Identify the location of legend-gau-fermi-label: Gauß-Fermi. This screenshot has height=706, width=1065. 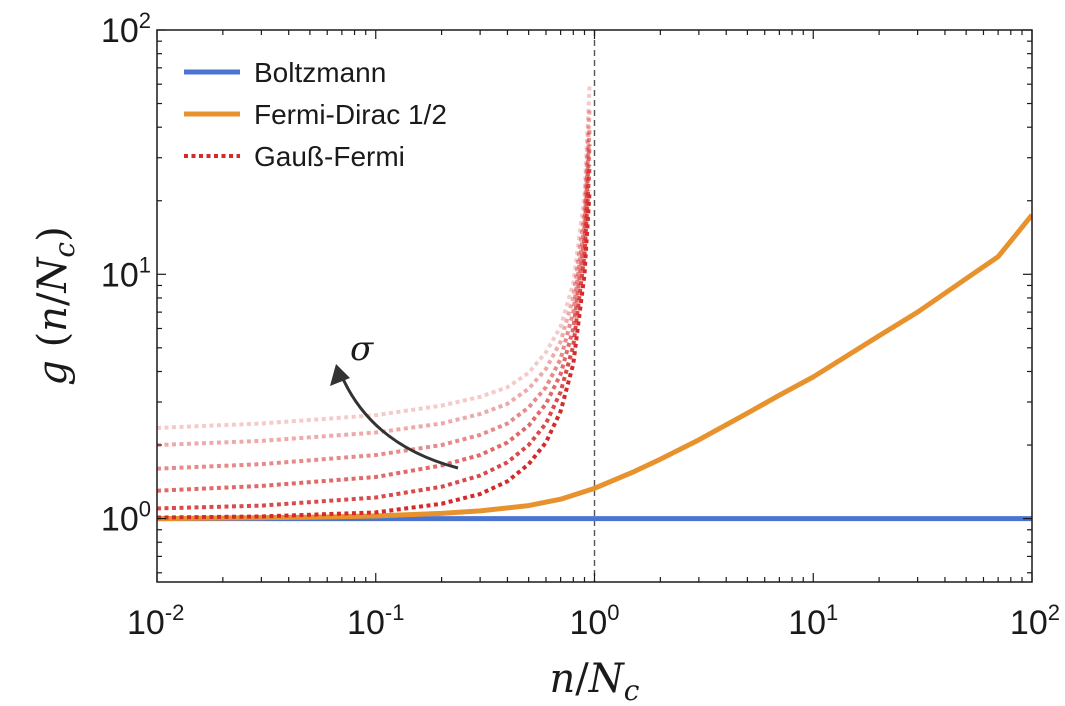
(329, 156).